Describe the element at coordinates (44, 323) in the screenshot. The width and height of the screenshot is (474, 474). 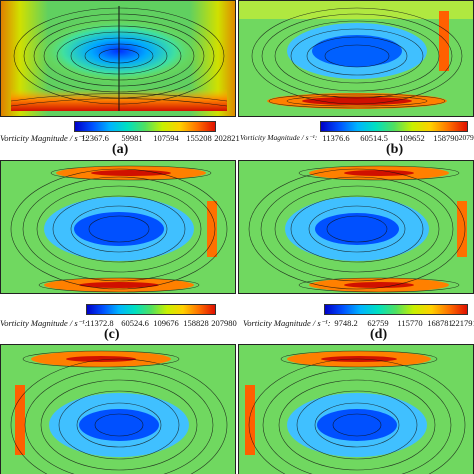
I see `colorbar-label-c: Vorticity Magnitude / s⁻¹:` at that location.